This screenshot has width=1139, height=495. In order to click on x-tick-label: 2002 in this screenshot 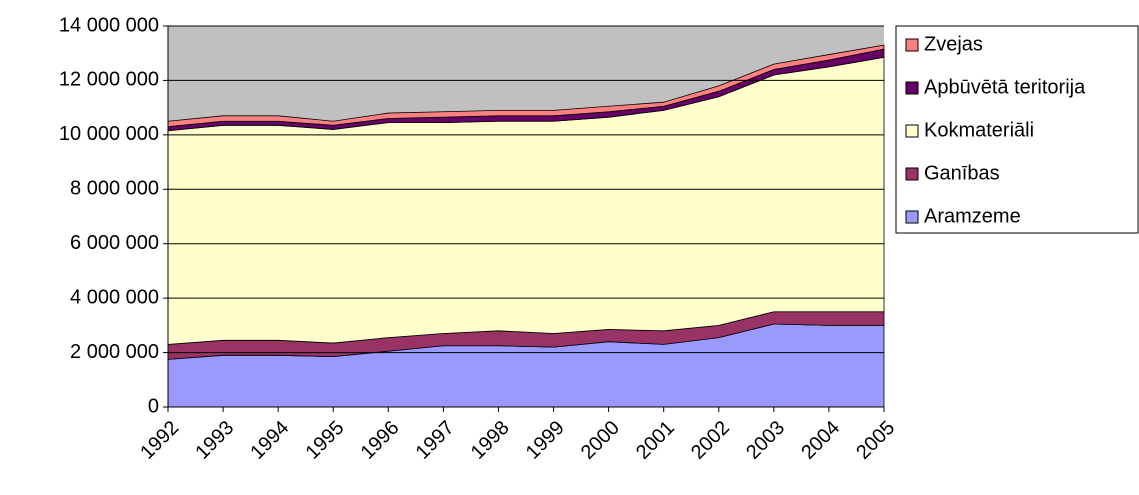, I will do `click(710, 440)`.